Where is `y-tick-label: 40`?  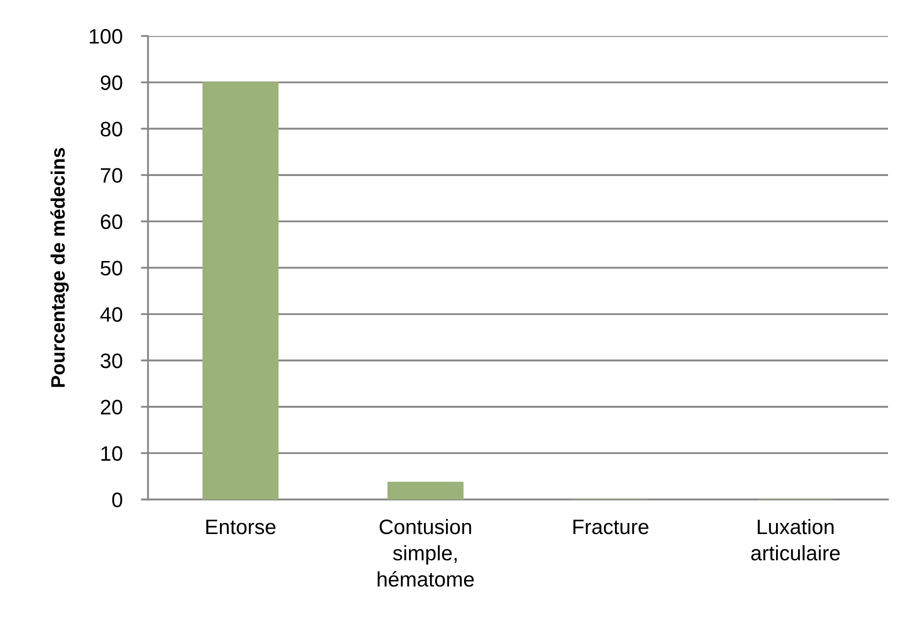
y-tick-label: 40 is located at coordinates (111, 314).